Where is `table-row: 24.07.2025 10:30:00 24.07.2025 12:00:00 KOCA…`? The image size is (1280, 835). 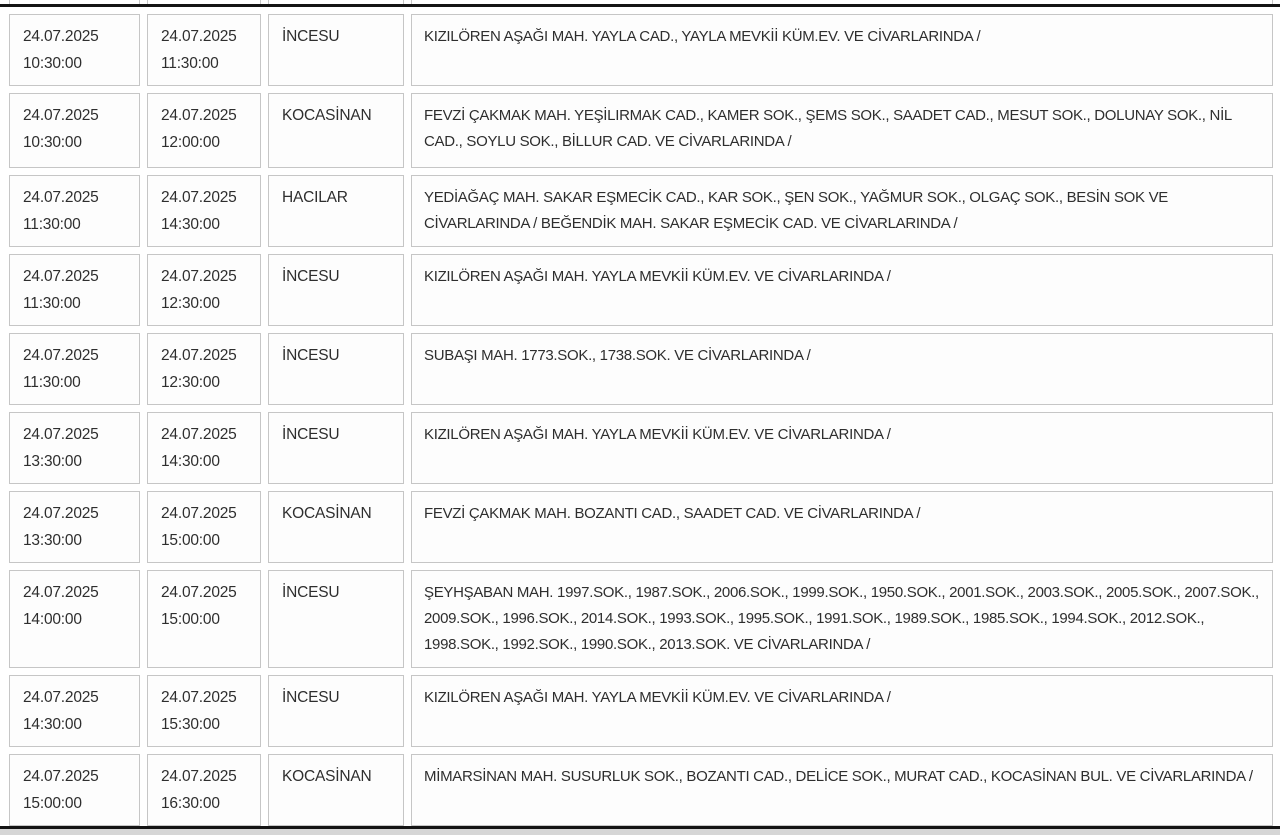
table-row: 24.07.2025 10:30:00 24.07.2025 12:00:00 KOCA… is located at coordinates (644, 130).